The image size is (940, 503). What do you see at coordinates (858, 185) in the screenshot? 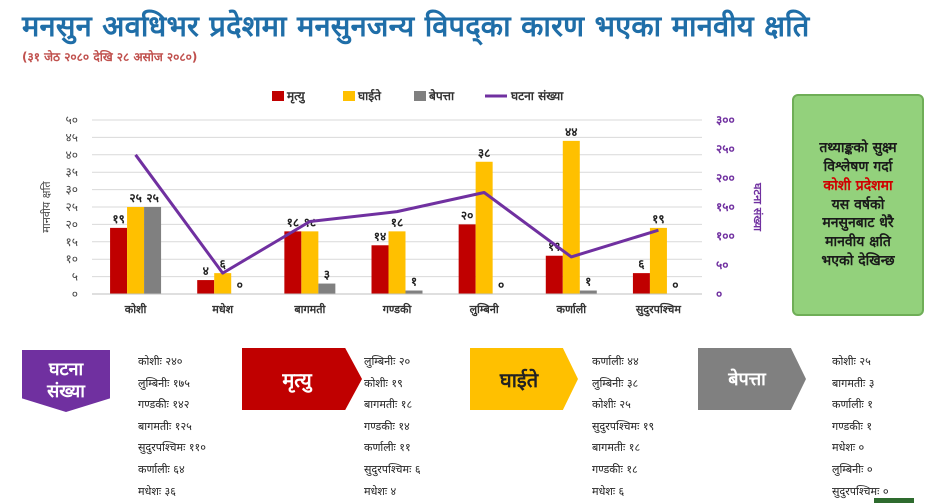
I see `note-highlight: कोशी प्रदेशमा` at bounding box center [858, 185].